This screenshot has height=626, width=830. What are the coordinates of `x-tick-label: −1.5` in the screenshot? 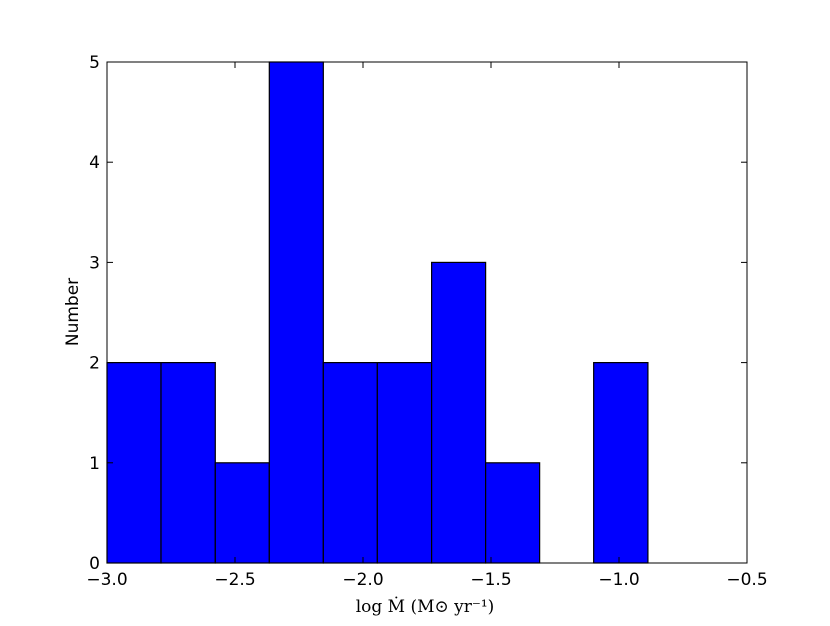 It's located at (490, 580).